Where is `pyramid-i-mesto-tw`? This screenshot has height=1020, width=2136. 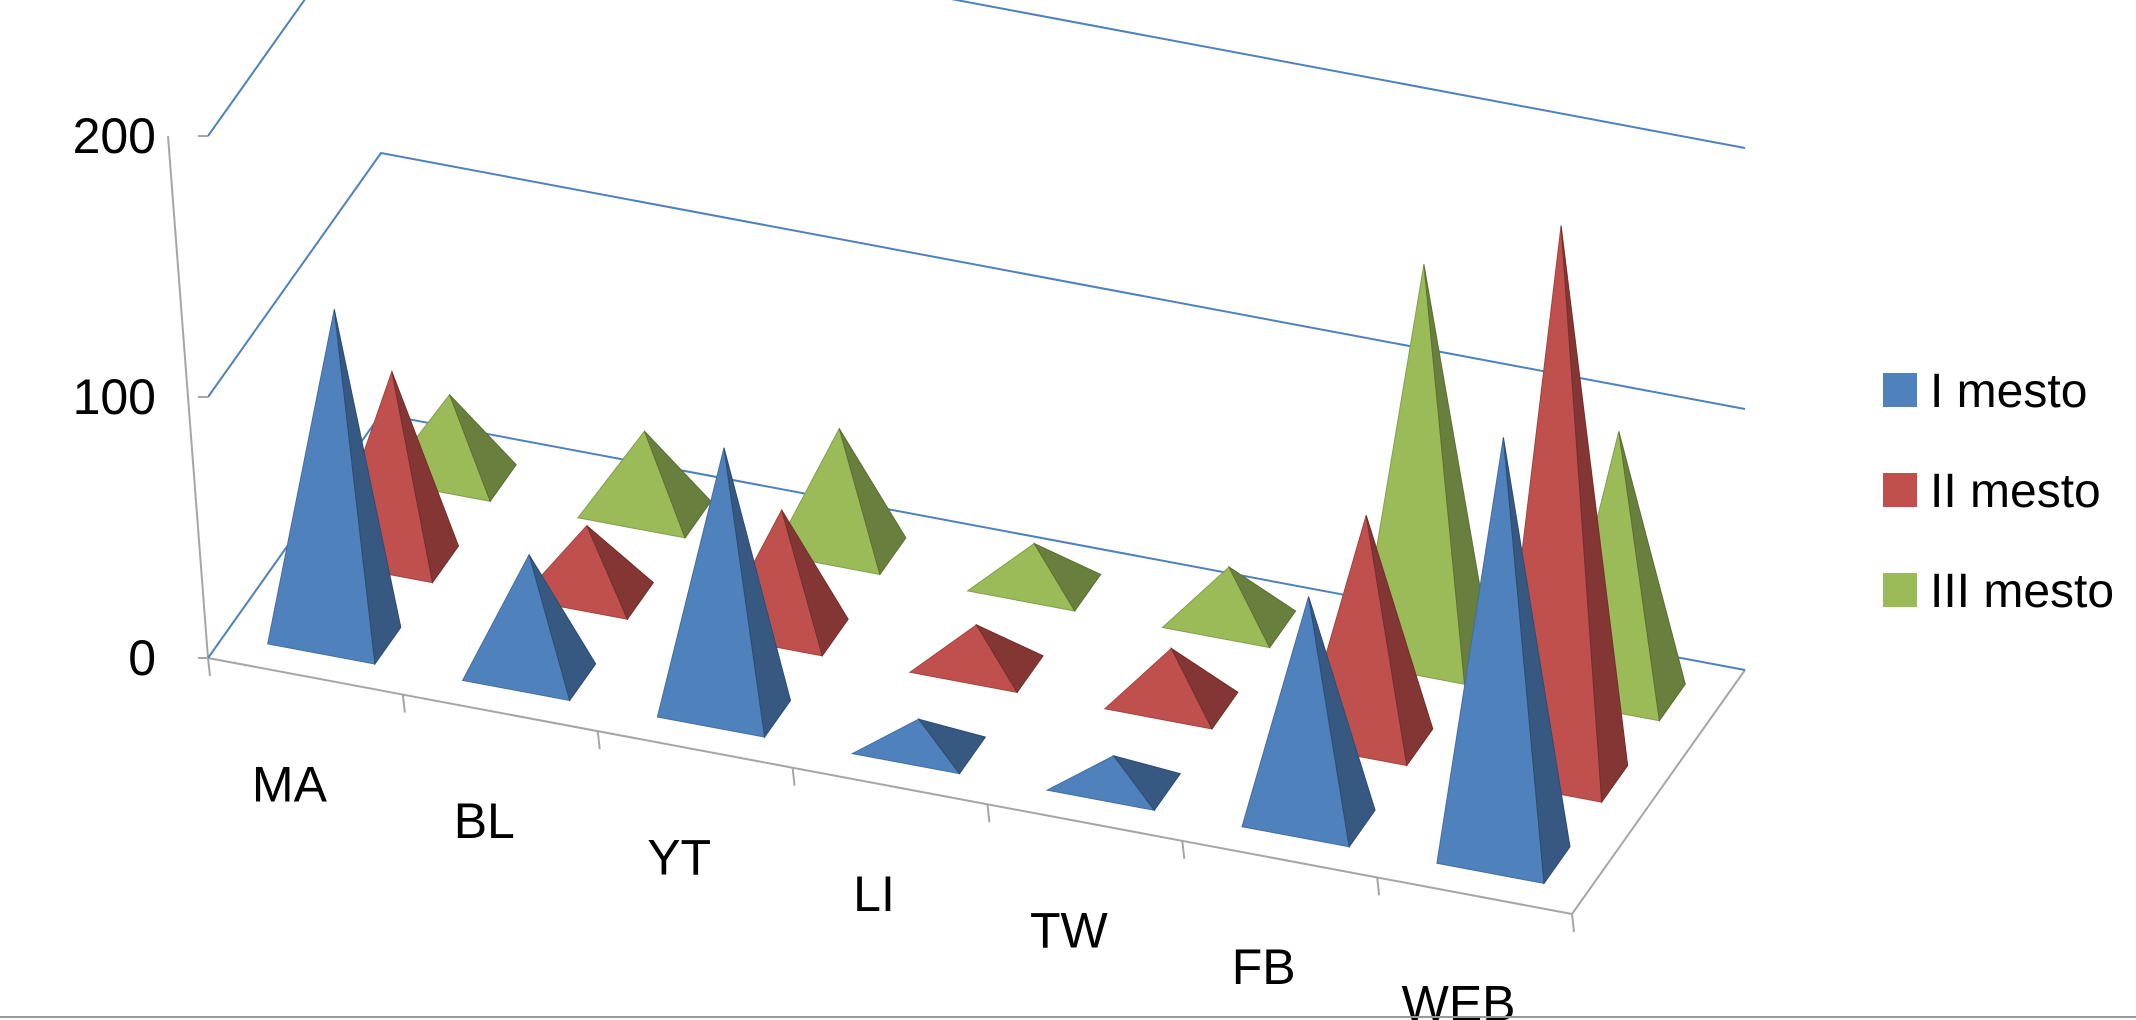 pyramid-i-mesto-tw is located at coordinates (1113, 783).